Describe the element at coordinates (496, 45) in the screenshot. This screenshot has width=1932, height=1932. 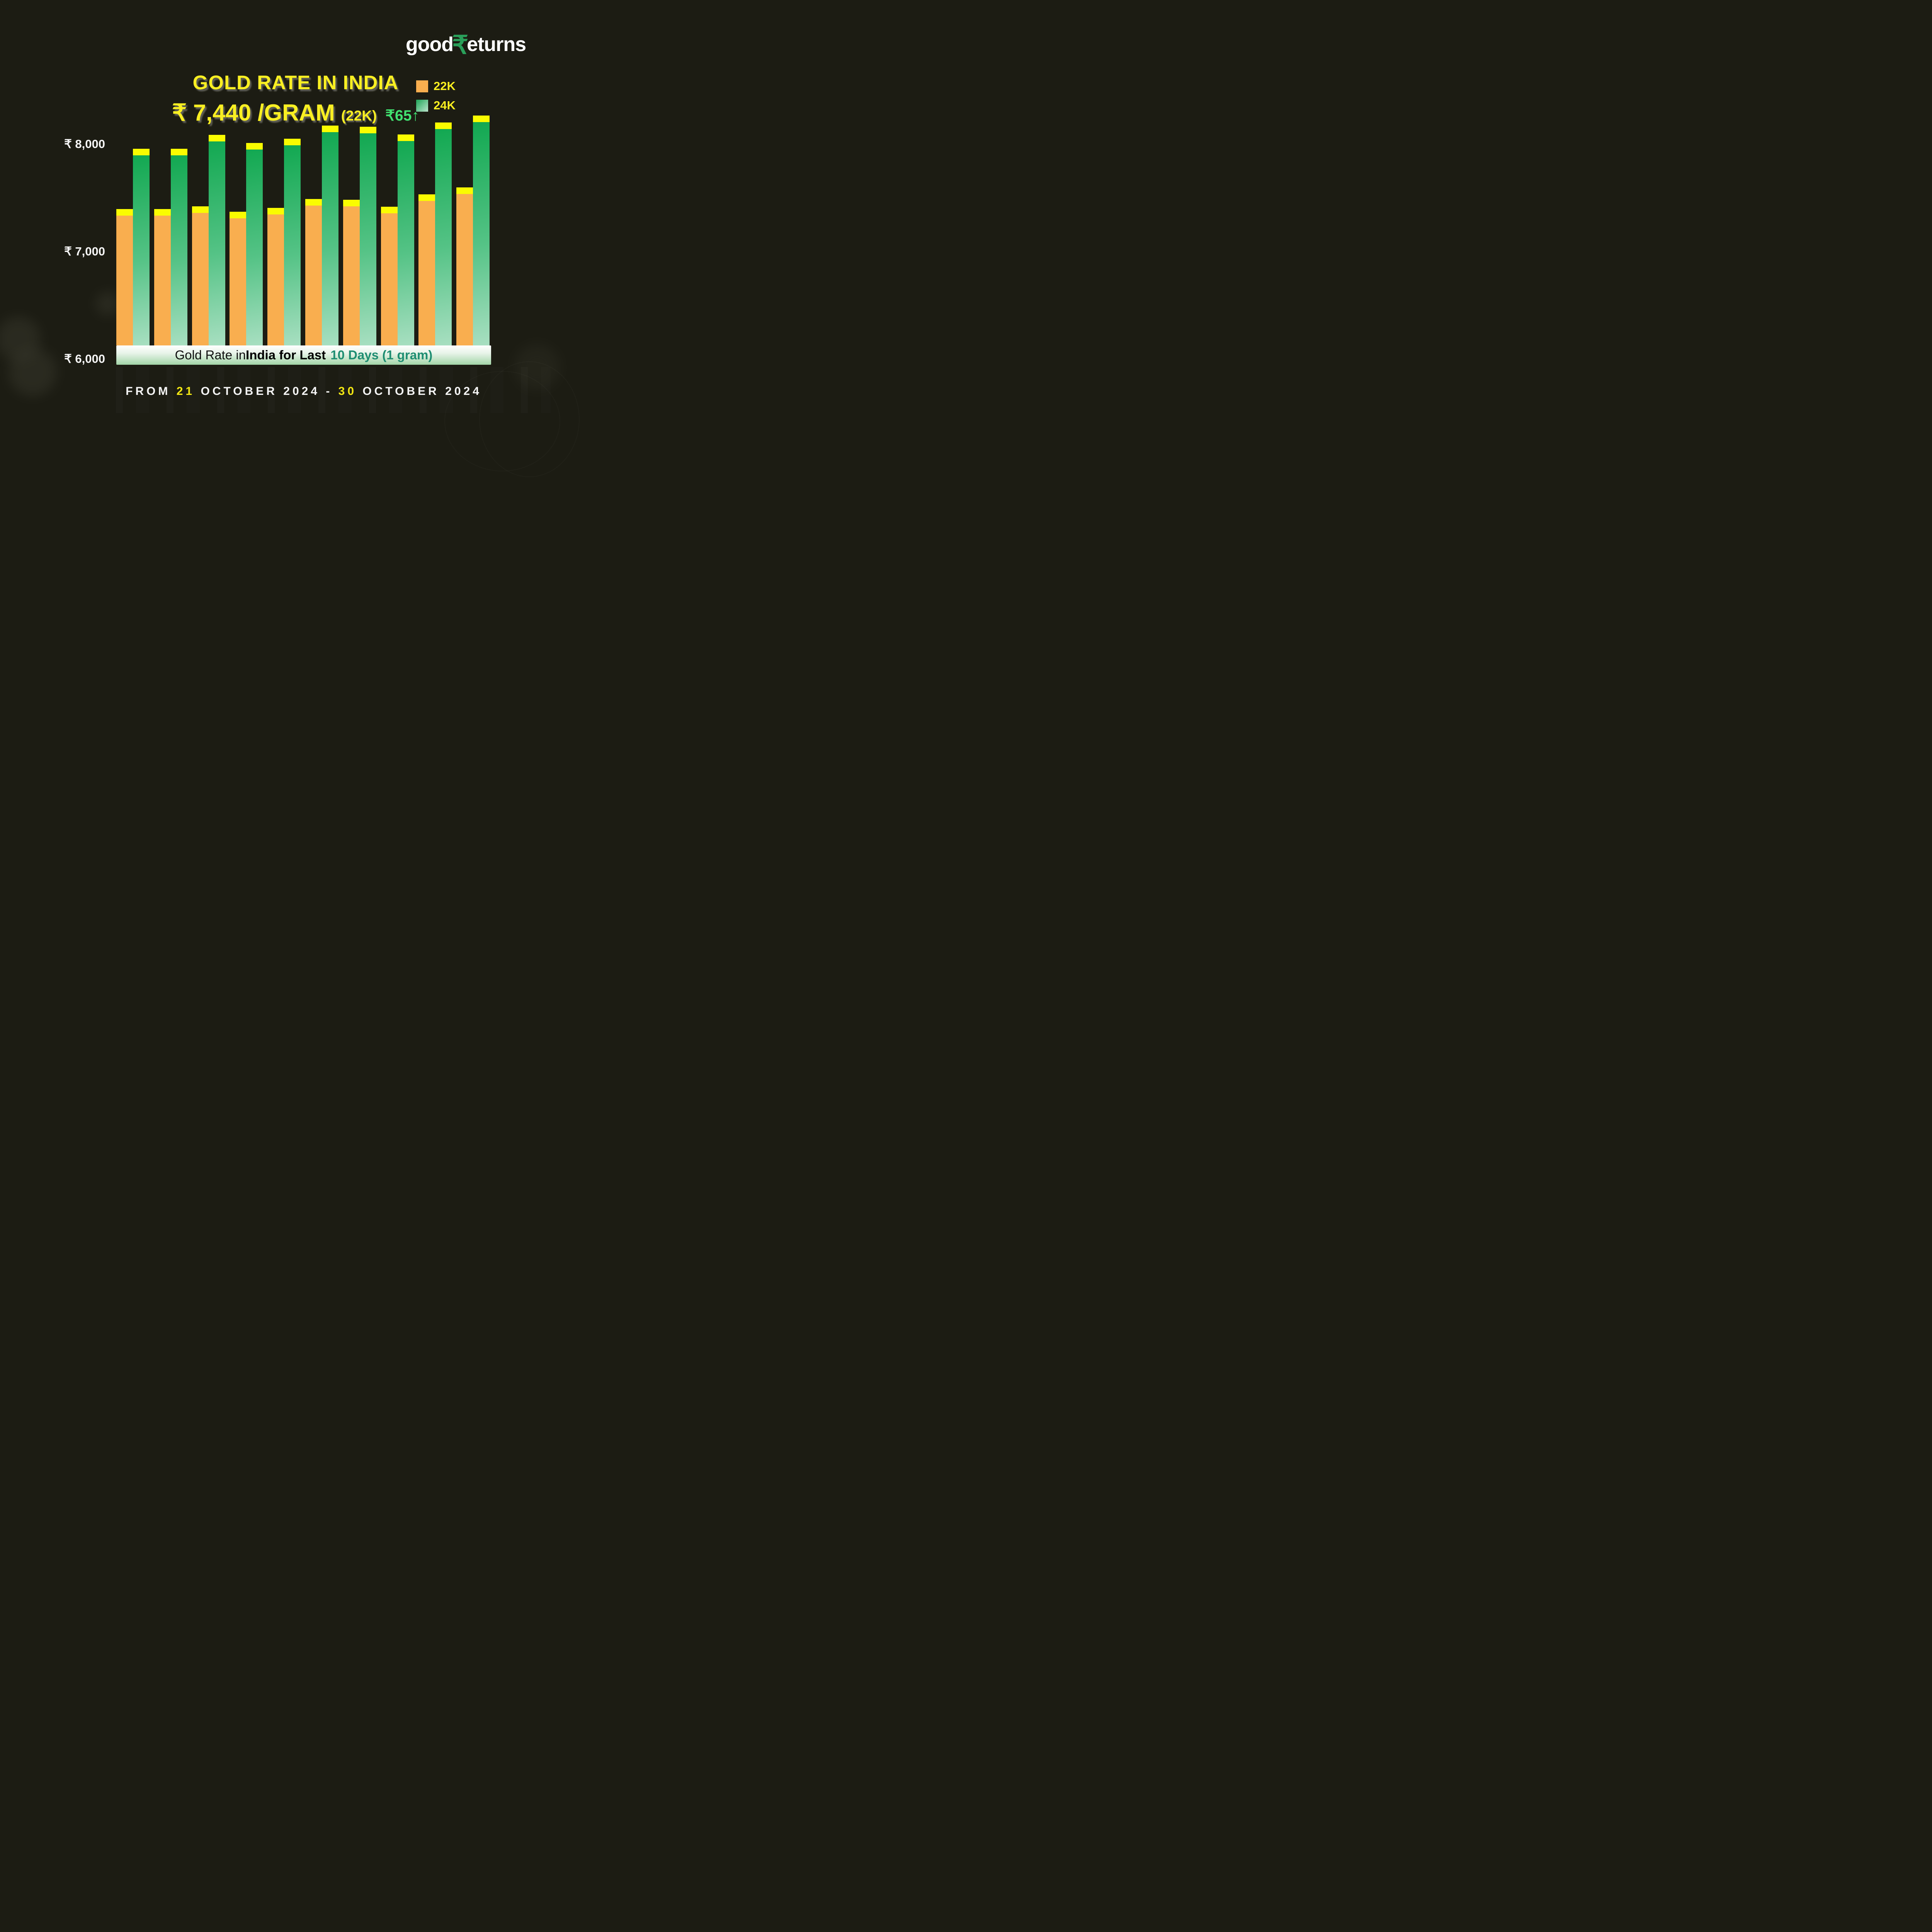
I see `logo-text-eturns: eturns` at that location.